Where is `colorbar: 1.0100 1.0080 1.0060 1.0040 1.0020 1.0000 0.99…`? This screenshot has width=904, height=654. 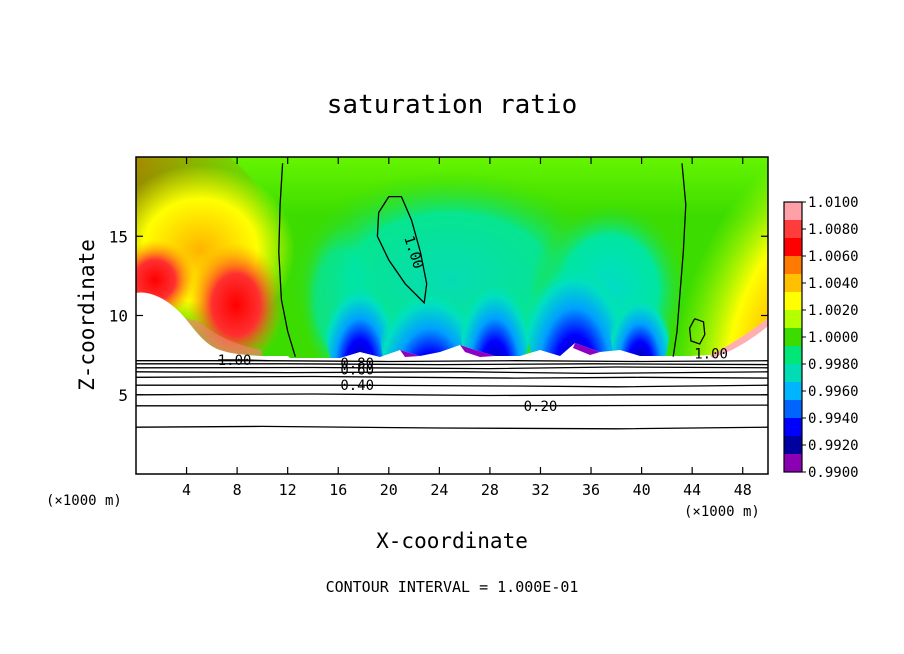
colorbar: 1.0100 1.0080 1.0060 1.0040 1.0020 1.0000 0.99… is located at coordinates (821, 338).